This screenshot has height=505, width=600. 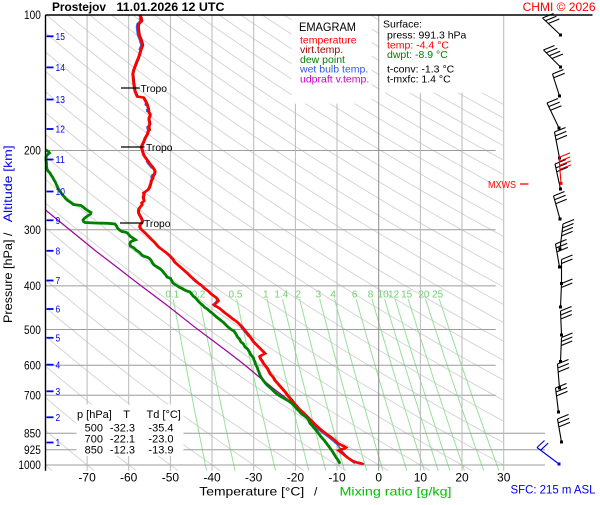 I want to click on svg-text: -50, so click(x=171, y=477).